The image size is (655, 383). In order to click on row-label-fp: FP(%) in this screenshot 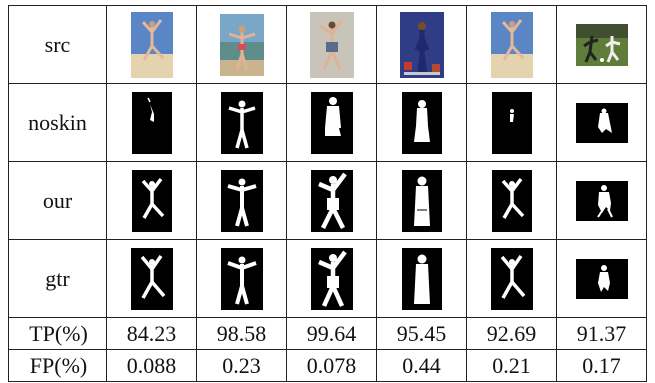, I will do `click(57, 365)`.